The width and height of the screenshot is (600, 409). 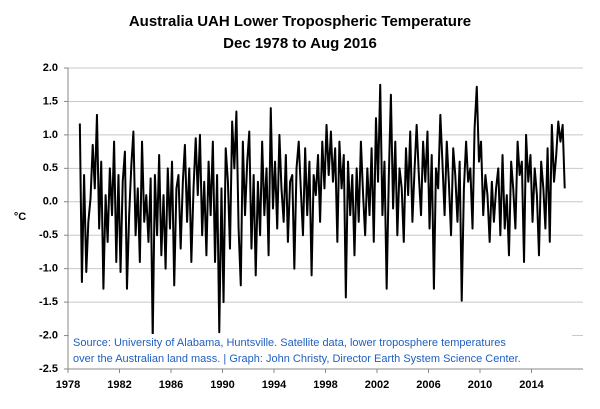 I want to click on y-tick-label: 0.0, so click(x=50, y=202).